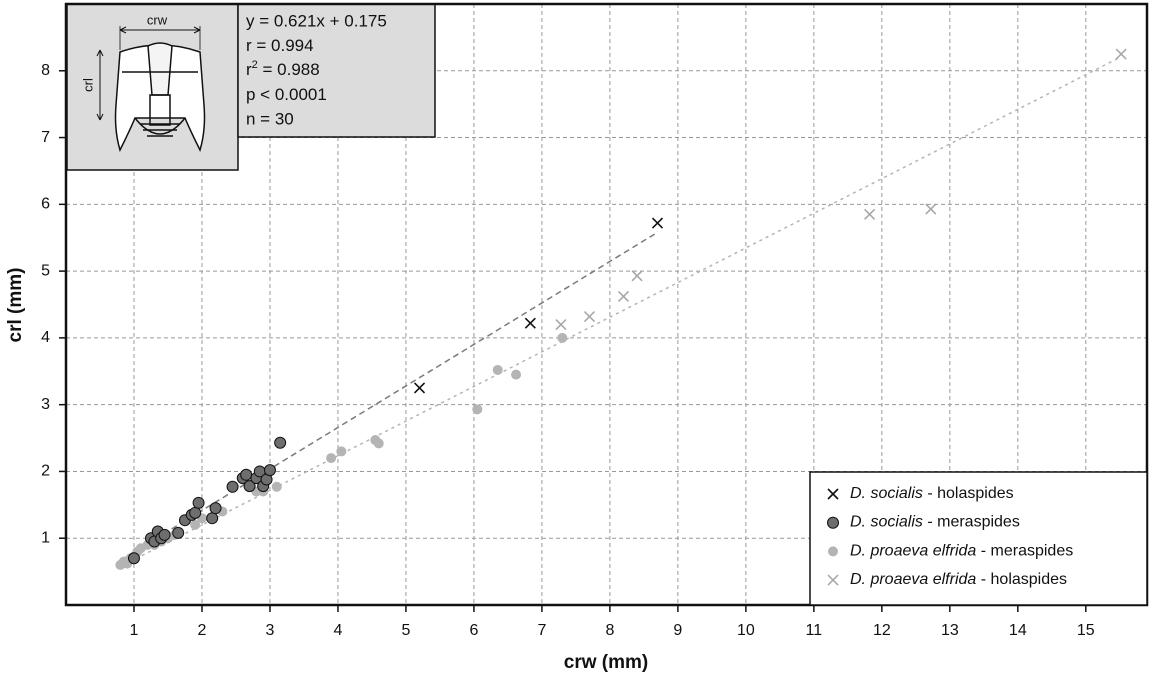 The image size is (1153, 677). What do you see at coordinates (337, 630) in the screenshot?
I see `x-tick-label: 4` at bounding box center [337, 630].